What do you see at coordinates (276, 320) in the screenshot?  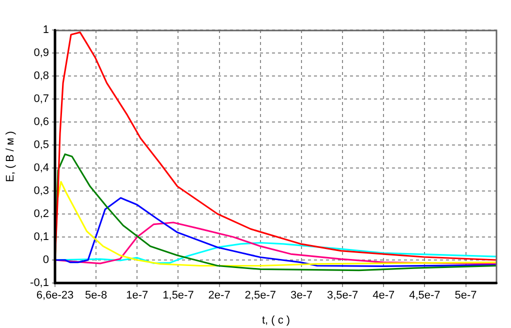 I see `x-axis-title: t, ( с )` at bounding box center [276, 320].